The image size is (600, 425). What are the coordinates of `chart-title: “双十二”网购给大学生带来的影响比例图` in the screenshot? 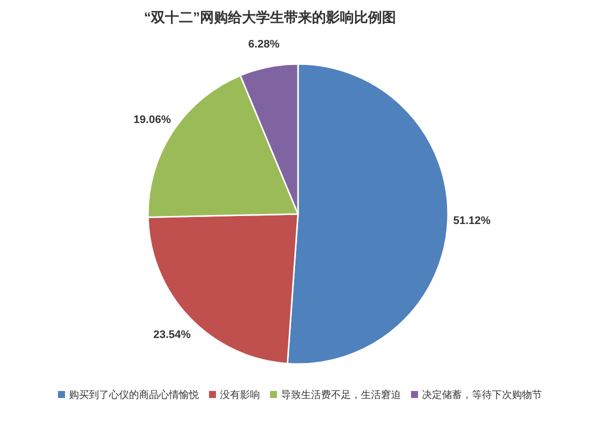 It's located at (270, 17).